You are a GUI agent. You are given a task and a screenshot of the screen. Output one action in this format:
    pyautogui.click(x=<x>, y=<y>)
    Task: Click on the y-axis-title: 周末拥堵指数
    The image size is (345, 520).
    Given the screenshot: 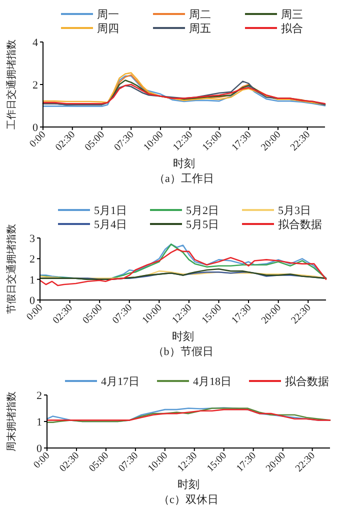 What is the action you would take?
    pyautogui.click(x=11, y=422)
    